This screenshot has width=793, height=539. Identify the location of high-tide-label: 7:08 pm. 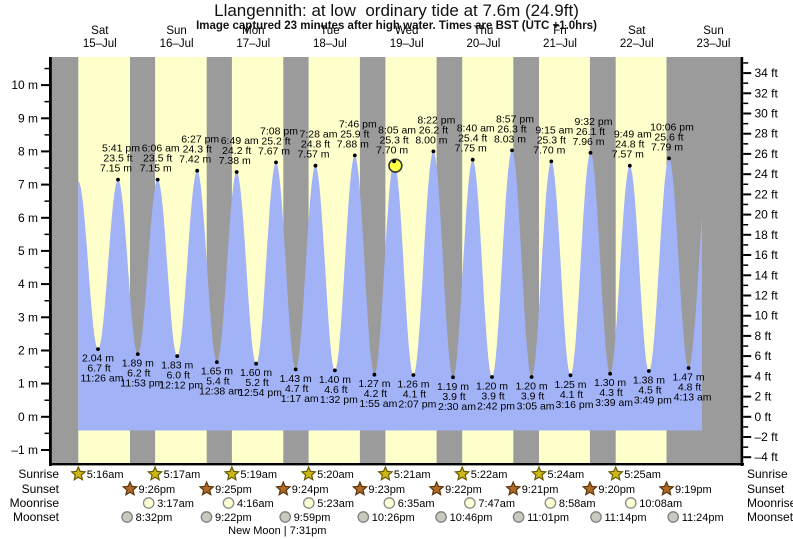
(279, 131).